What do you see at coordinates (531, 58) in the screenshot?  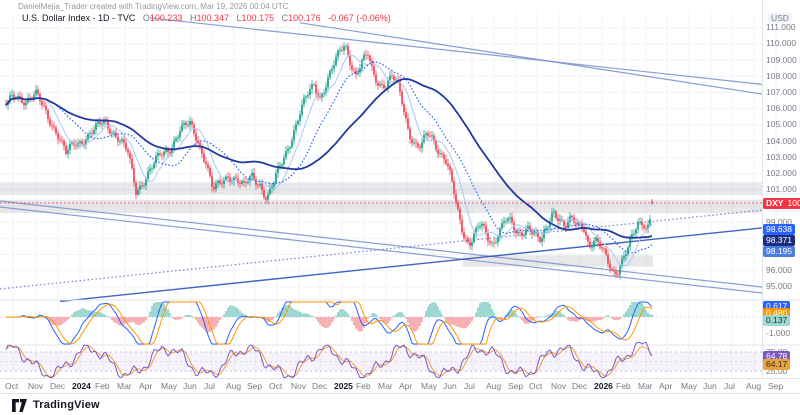 I see `descending-channel-a-lower` at bounding box center [531, 58].